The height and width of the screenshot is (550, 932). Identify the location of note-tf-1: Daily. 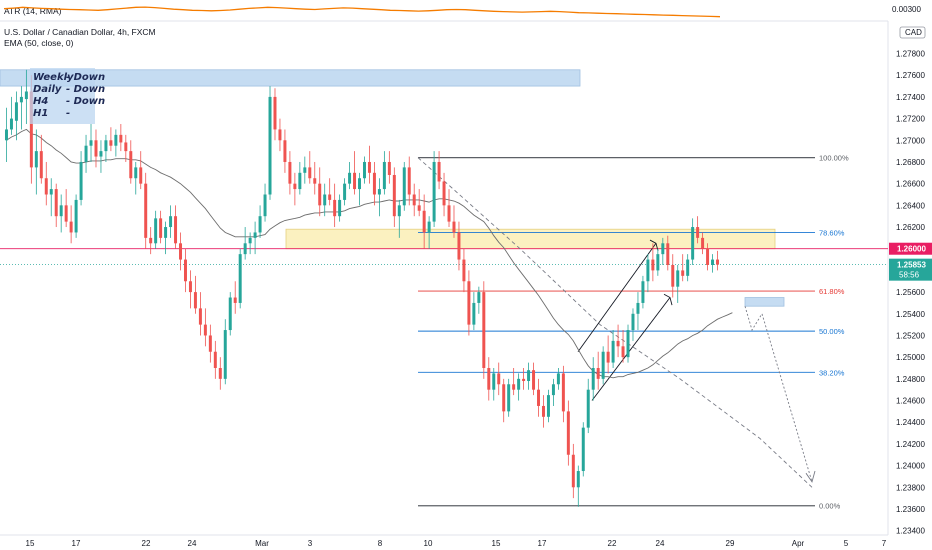
(47, 89).